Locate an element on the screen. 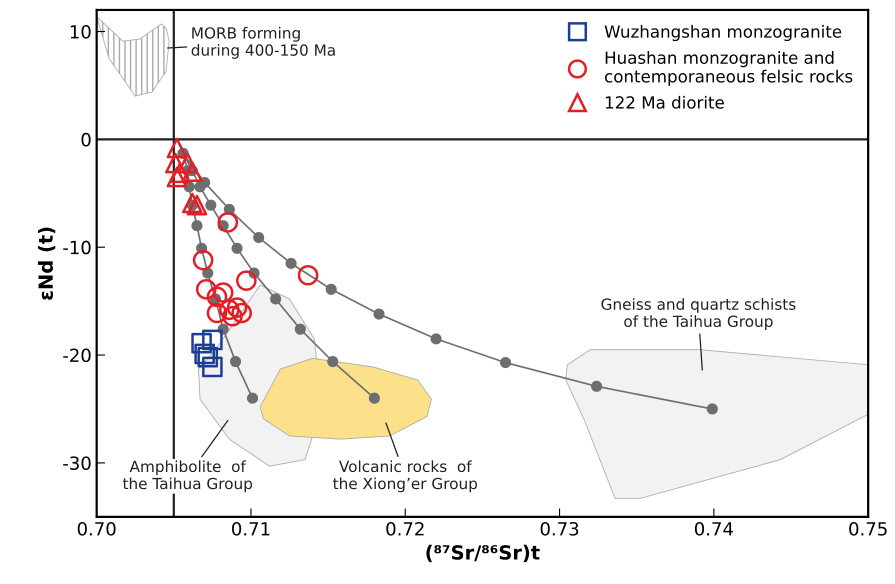 Image resolution: width=895 pixels, height=584 pixels. x-tick-label: 0.70 is located at coordinates (97, 529).